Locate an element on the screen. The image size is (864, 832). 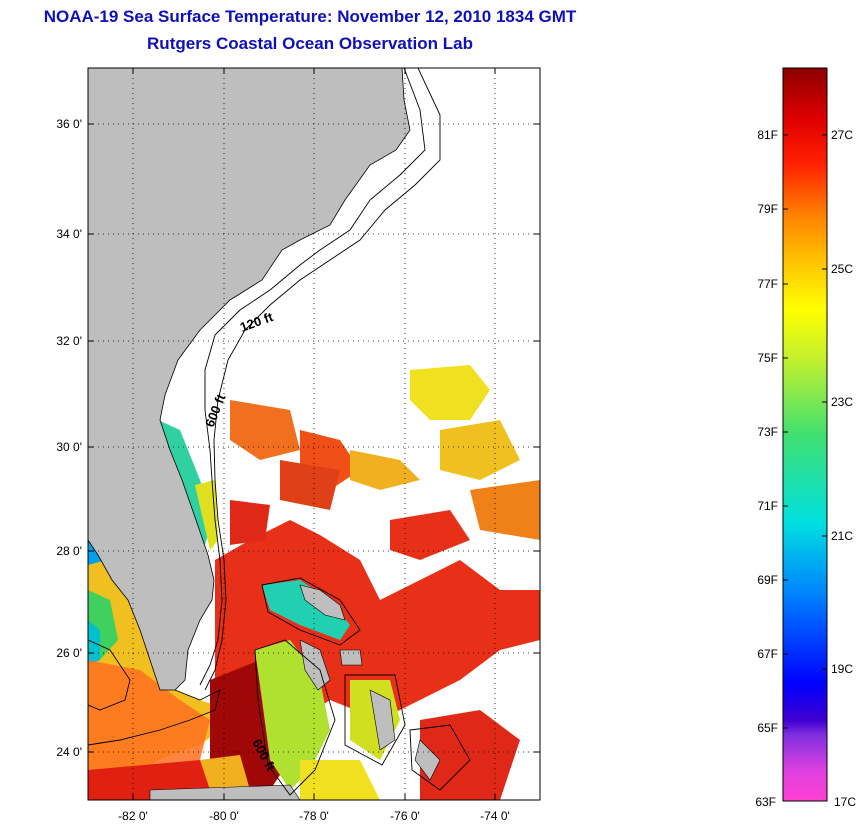
cb-c-25: 25C is located at coordinates (842, 269).